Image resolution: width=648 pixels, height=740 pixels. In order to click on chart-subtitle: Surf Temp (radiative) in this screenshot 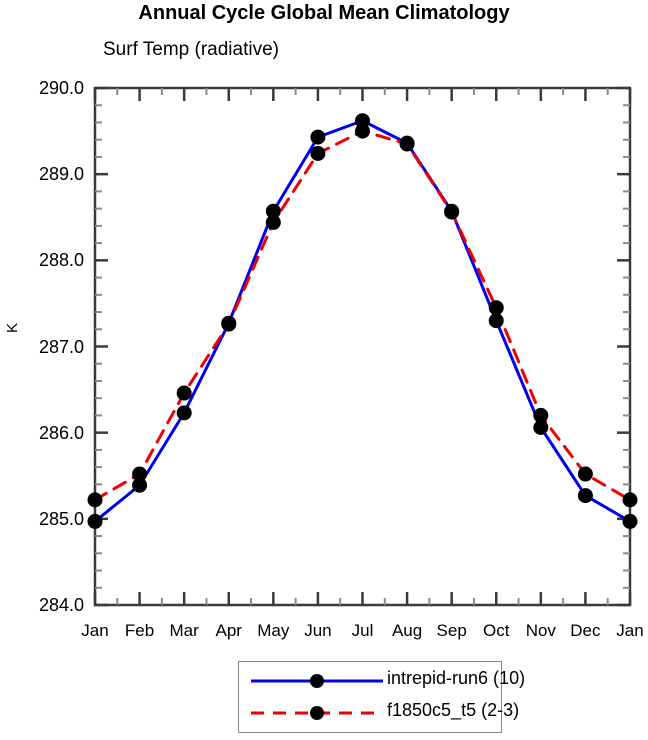, I will do `click(191, 49)`.